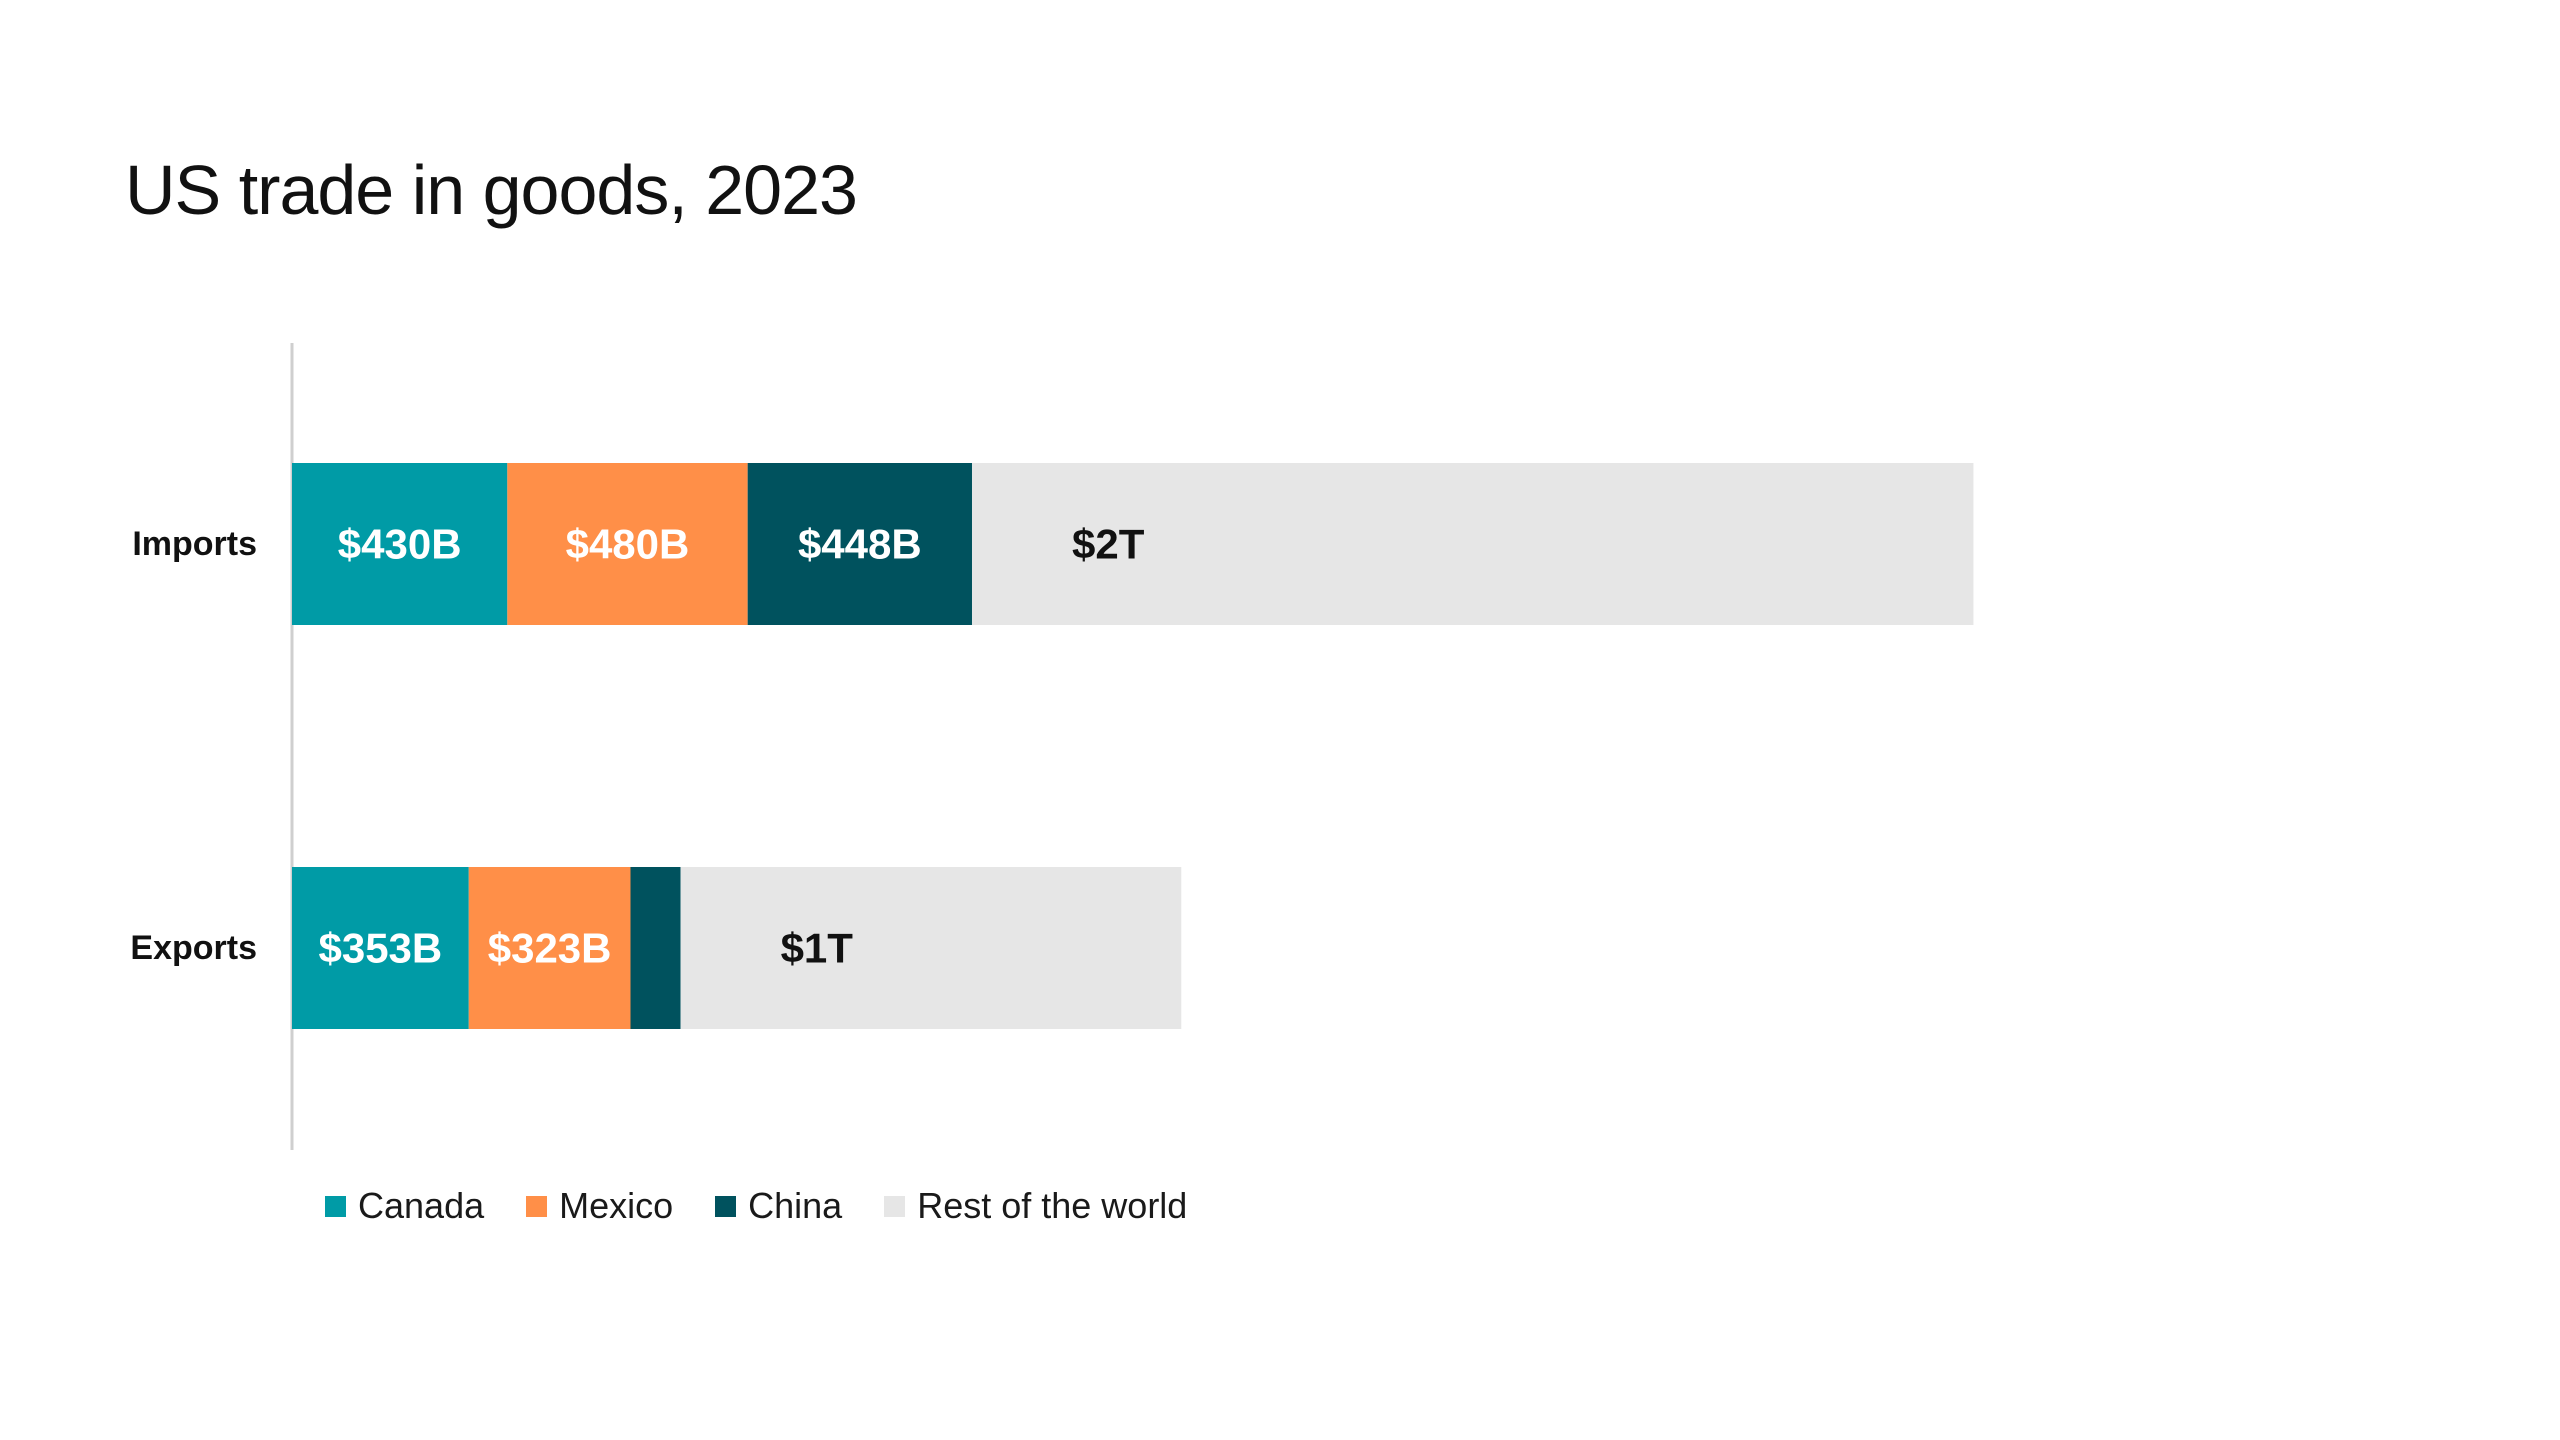  Describe the element at coordinates (817, 948) in the screenshot. I see `data-label-exports-rest-of-the-world: $1T` at that location.